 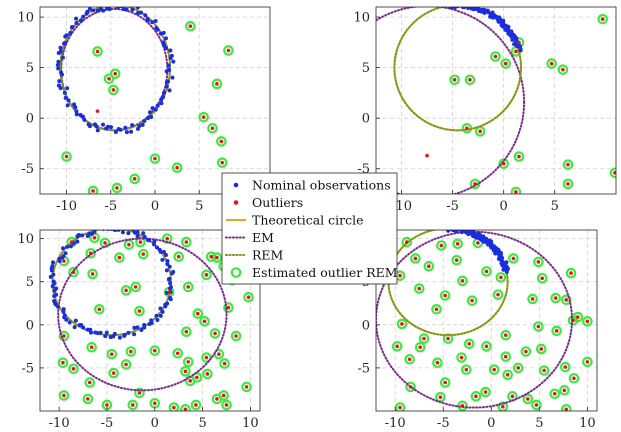 What do you see at coordinates (27, 169) in the screenshot?
I see `y-tick-label: -5` at bounding box center [27, 169].